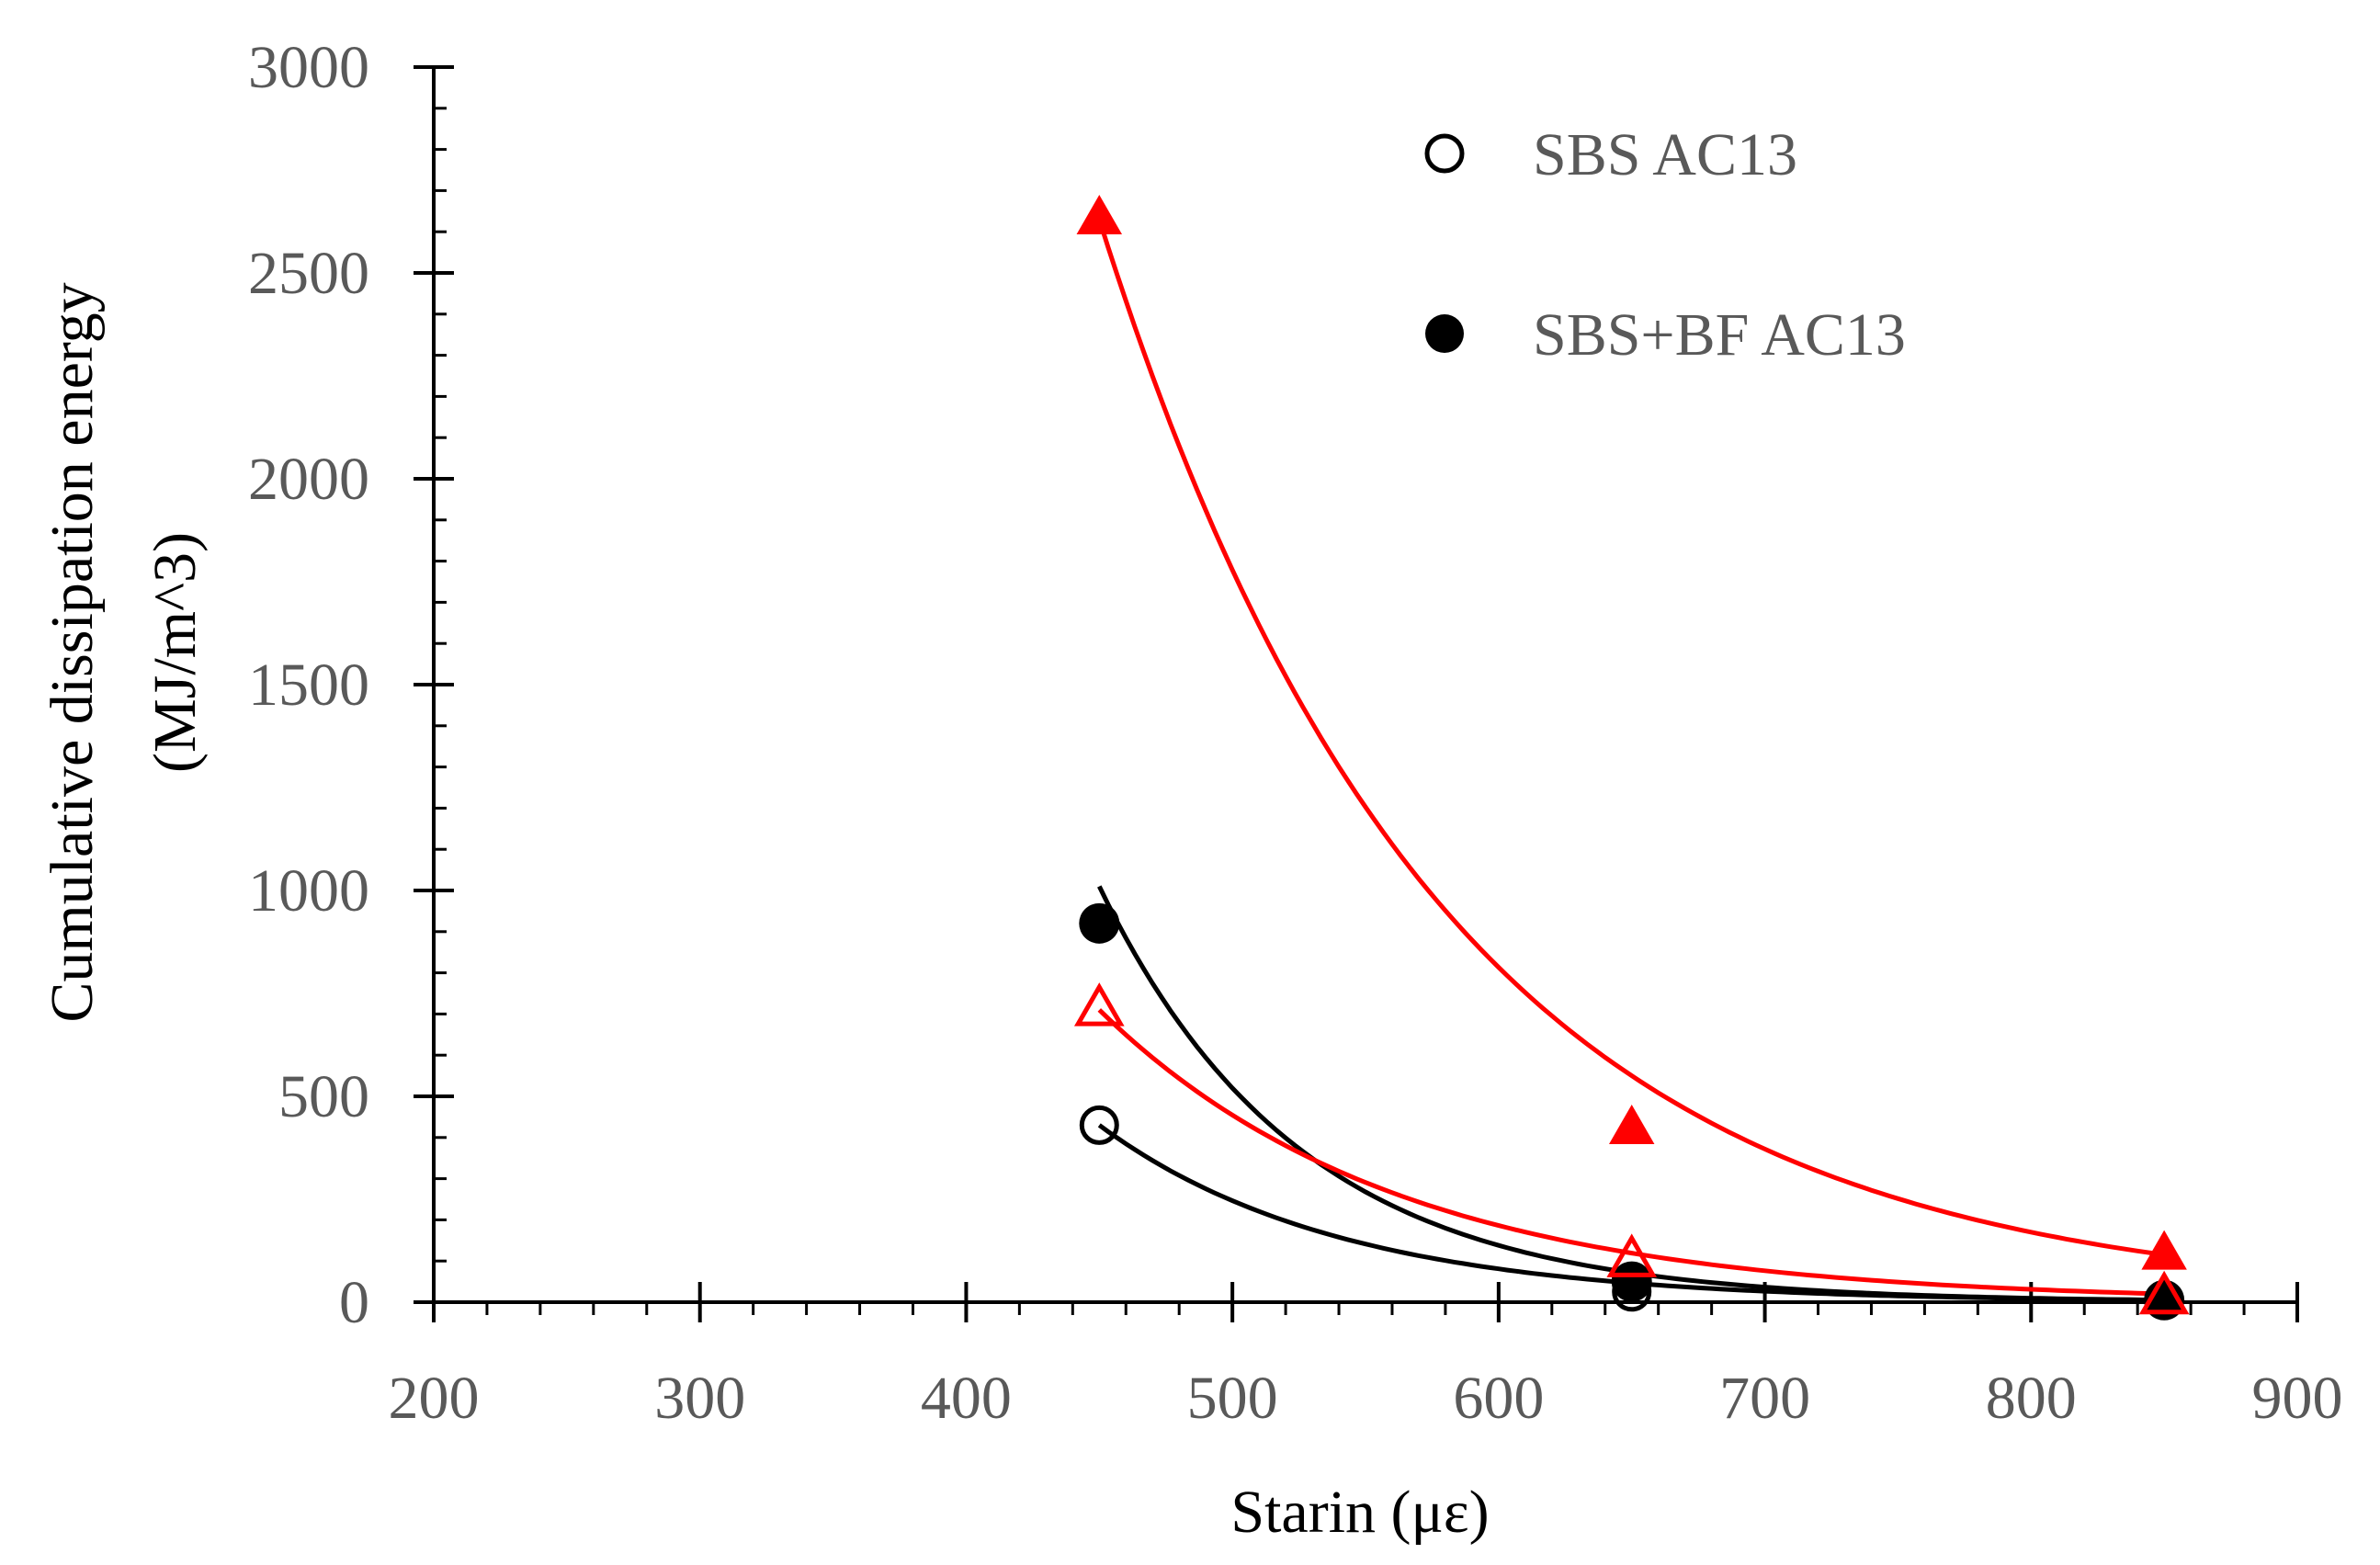 The image size is (2380, 1565). What do you see at coordinates (1498, 1398) in the screenshot?
I see `x-tick-label: 600` at bounding box center [1498, 1398].